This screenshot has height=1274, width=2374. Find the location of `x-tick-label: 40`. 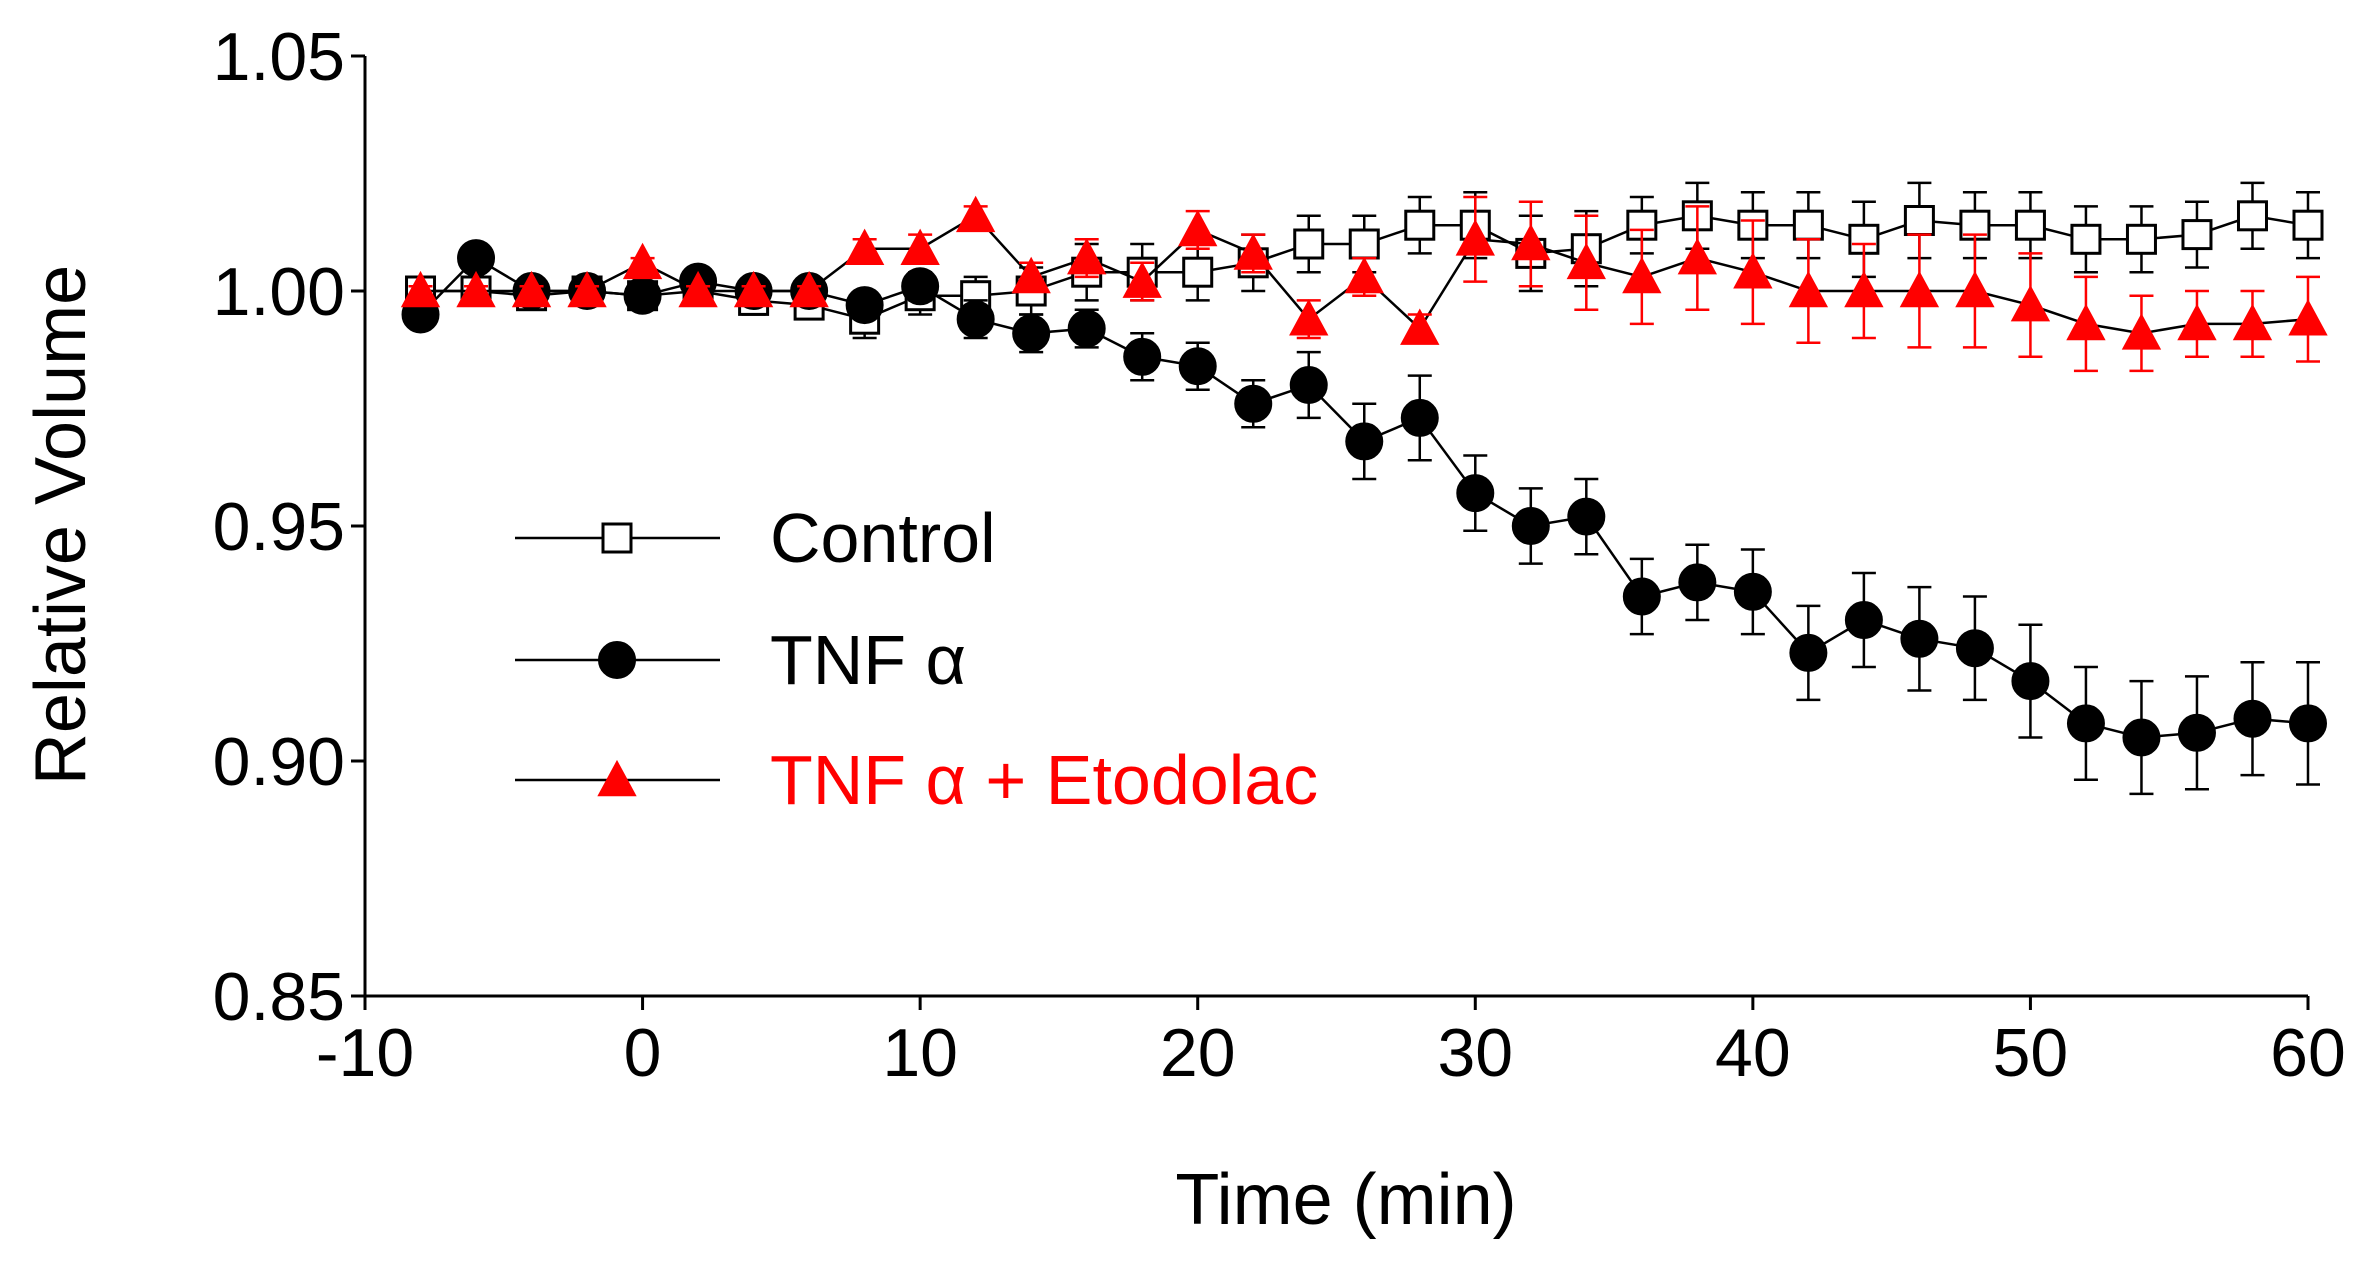

x-tick-label: 40 is located at coordinates (1753, 1053).